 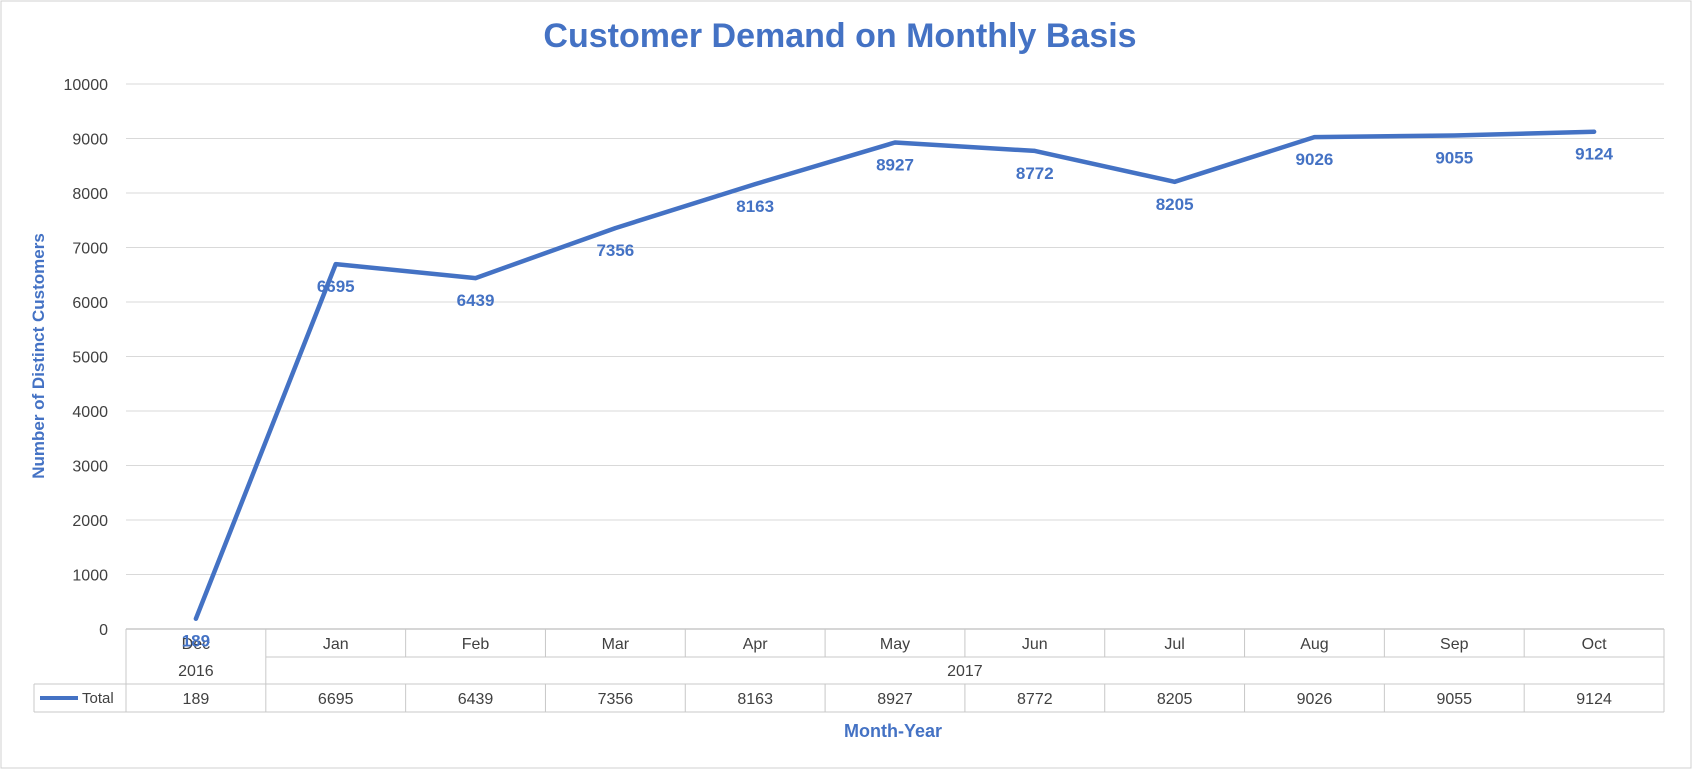 What do you see at coordinates (1594, 644) in the screenshot?
I see `x-tick-label: Oct` at bounding box center [1594, 644].